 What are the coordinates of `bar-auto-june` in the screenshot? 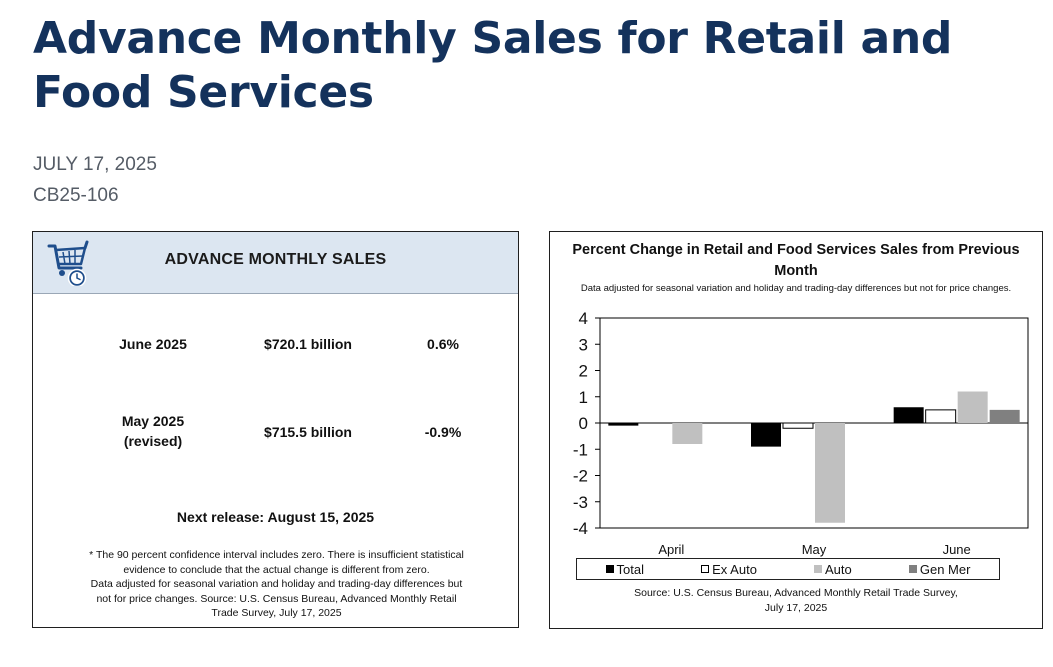 It's located at (972, 407).